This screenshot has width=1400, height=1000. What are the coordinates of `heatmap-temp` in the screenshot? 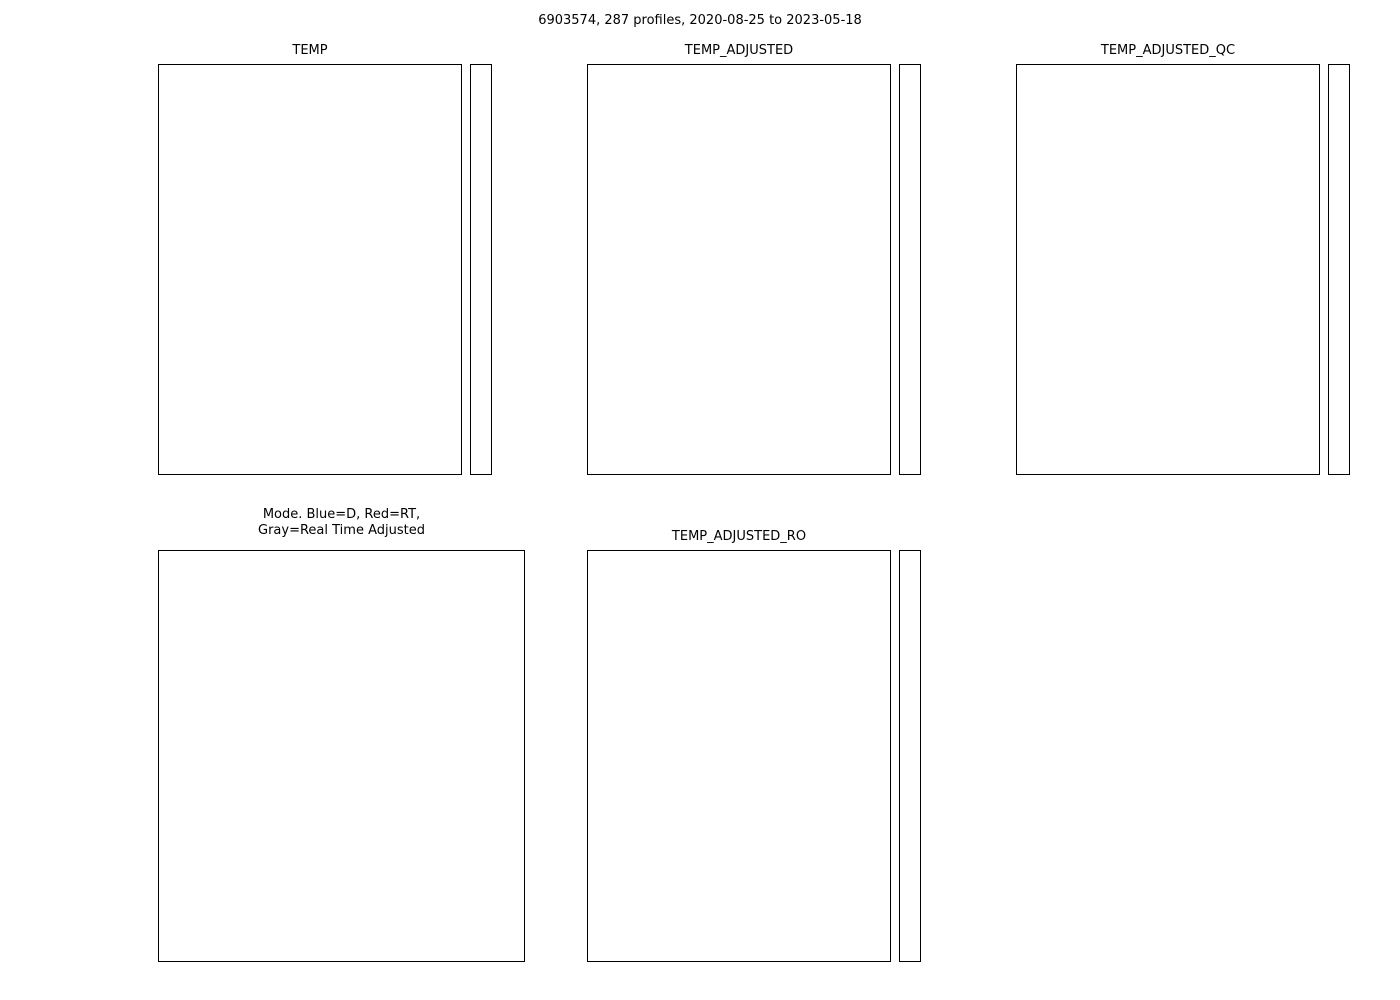 It's located at (310, 269).